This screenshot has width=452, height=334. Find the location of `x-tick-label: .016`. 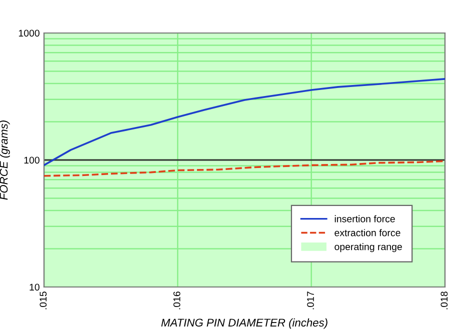

x-tick-label: .016 is located at coordinates (176, 301).